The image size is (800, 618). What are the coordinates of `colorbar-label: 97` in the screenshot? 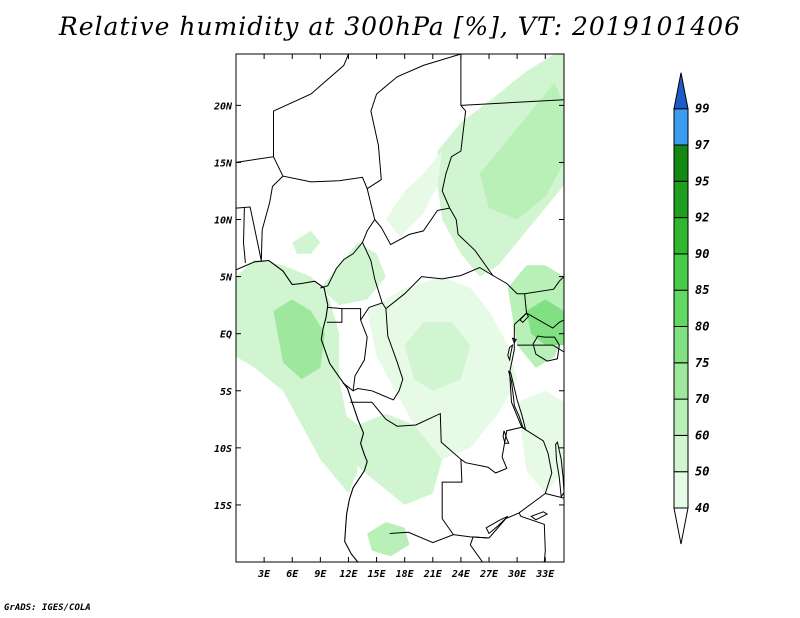 It's located at (702, 145).